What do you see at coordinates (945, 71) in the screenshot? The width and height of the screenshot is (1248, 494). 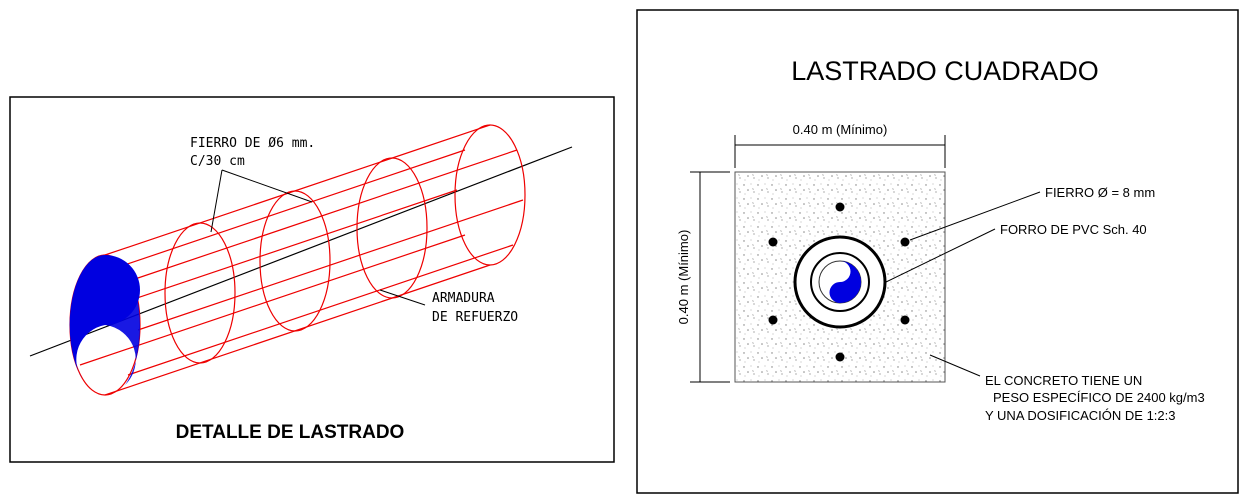 I see `panel-title: LASTRADO CUADRADO` at bounding box center [945, 71].